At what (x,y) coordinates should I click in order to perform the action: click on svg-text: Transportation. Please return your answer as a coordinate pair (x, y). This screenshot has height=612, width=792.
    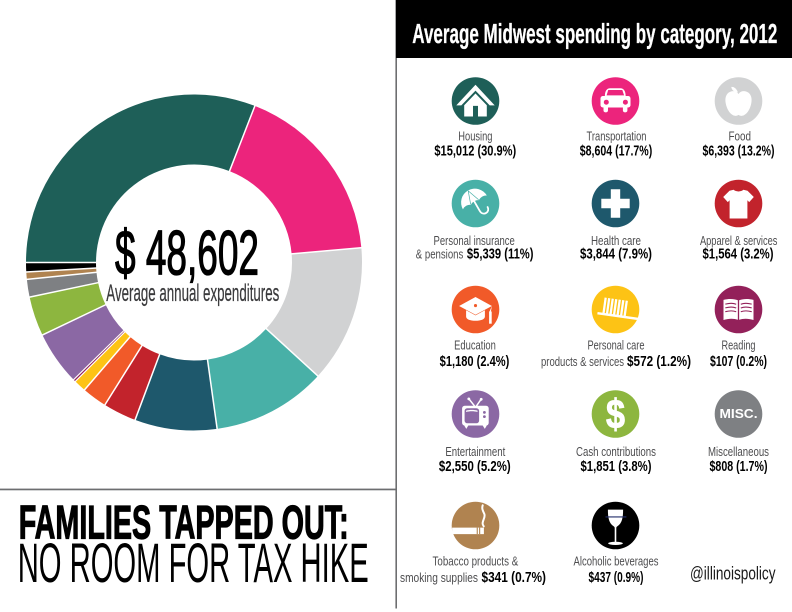
    Looking at the image, I should click on (617, 136).